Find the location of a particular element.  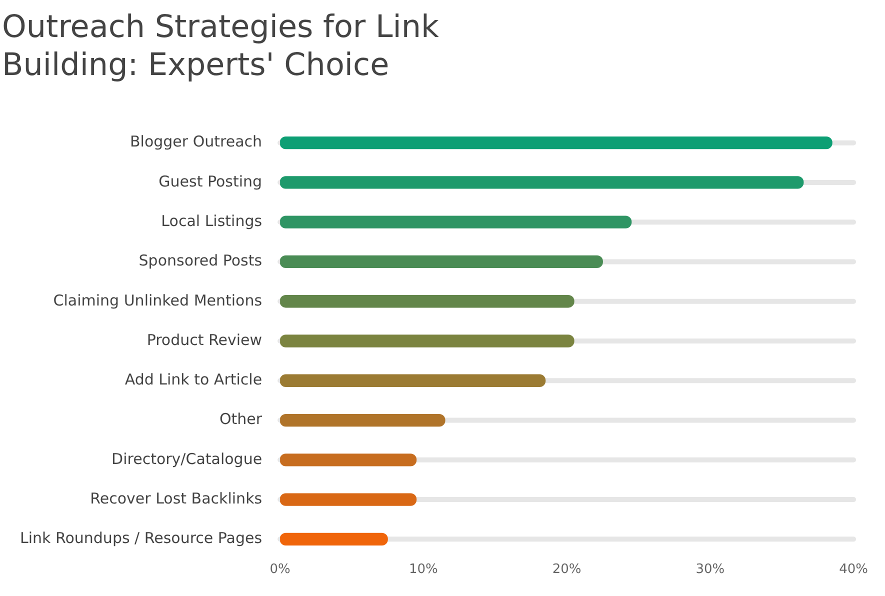

y-tick-label: Local Listings is located at coordinates (211, 221).